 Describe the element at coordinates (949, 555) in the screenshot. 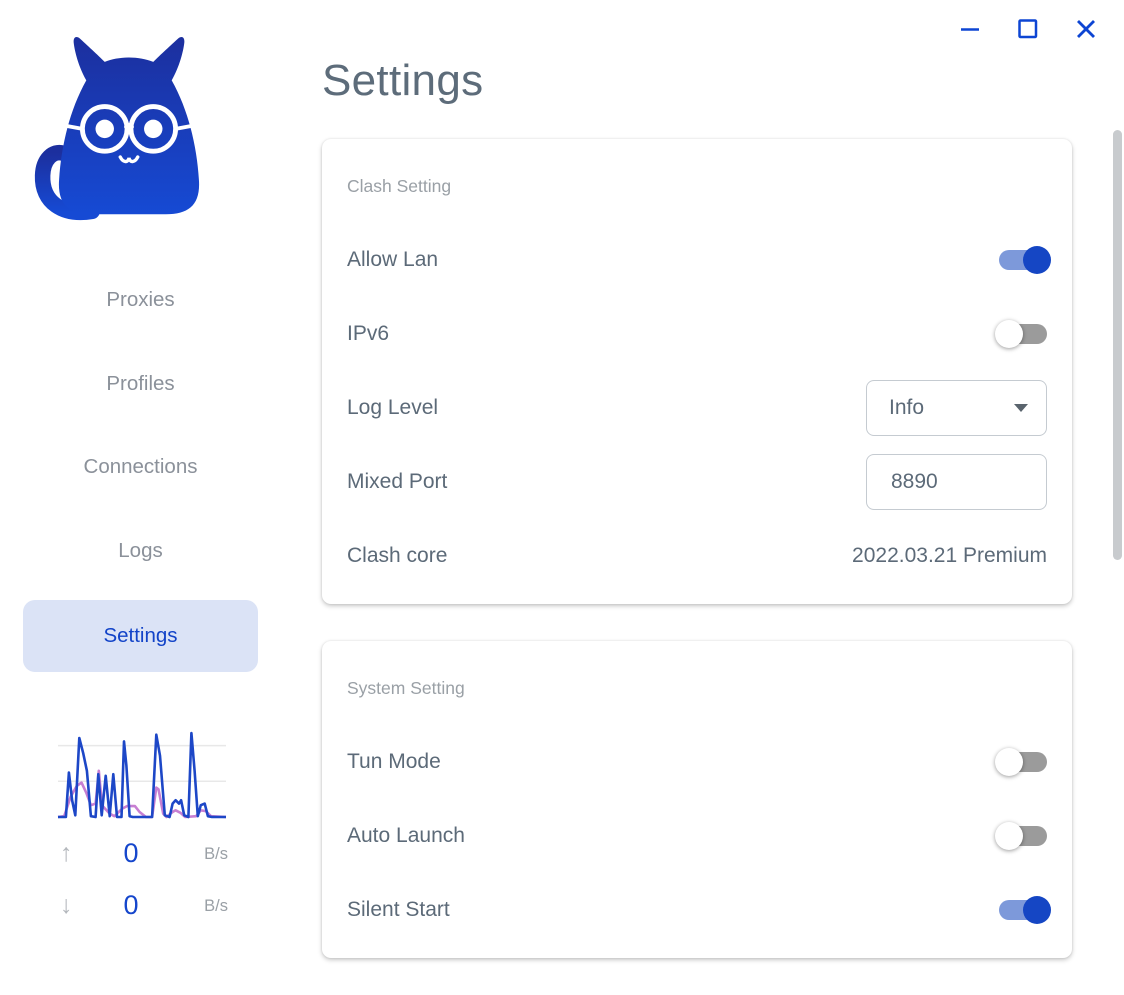

I see `clash-core-value: 2022.03.21 Premium` at that location.